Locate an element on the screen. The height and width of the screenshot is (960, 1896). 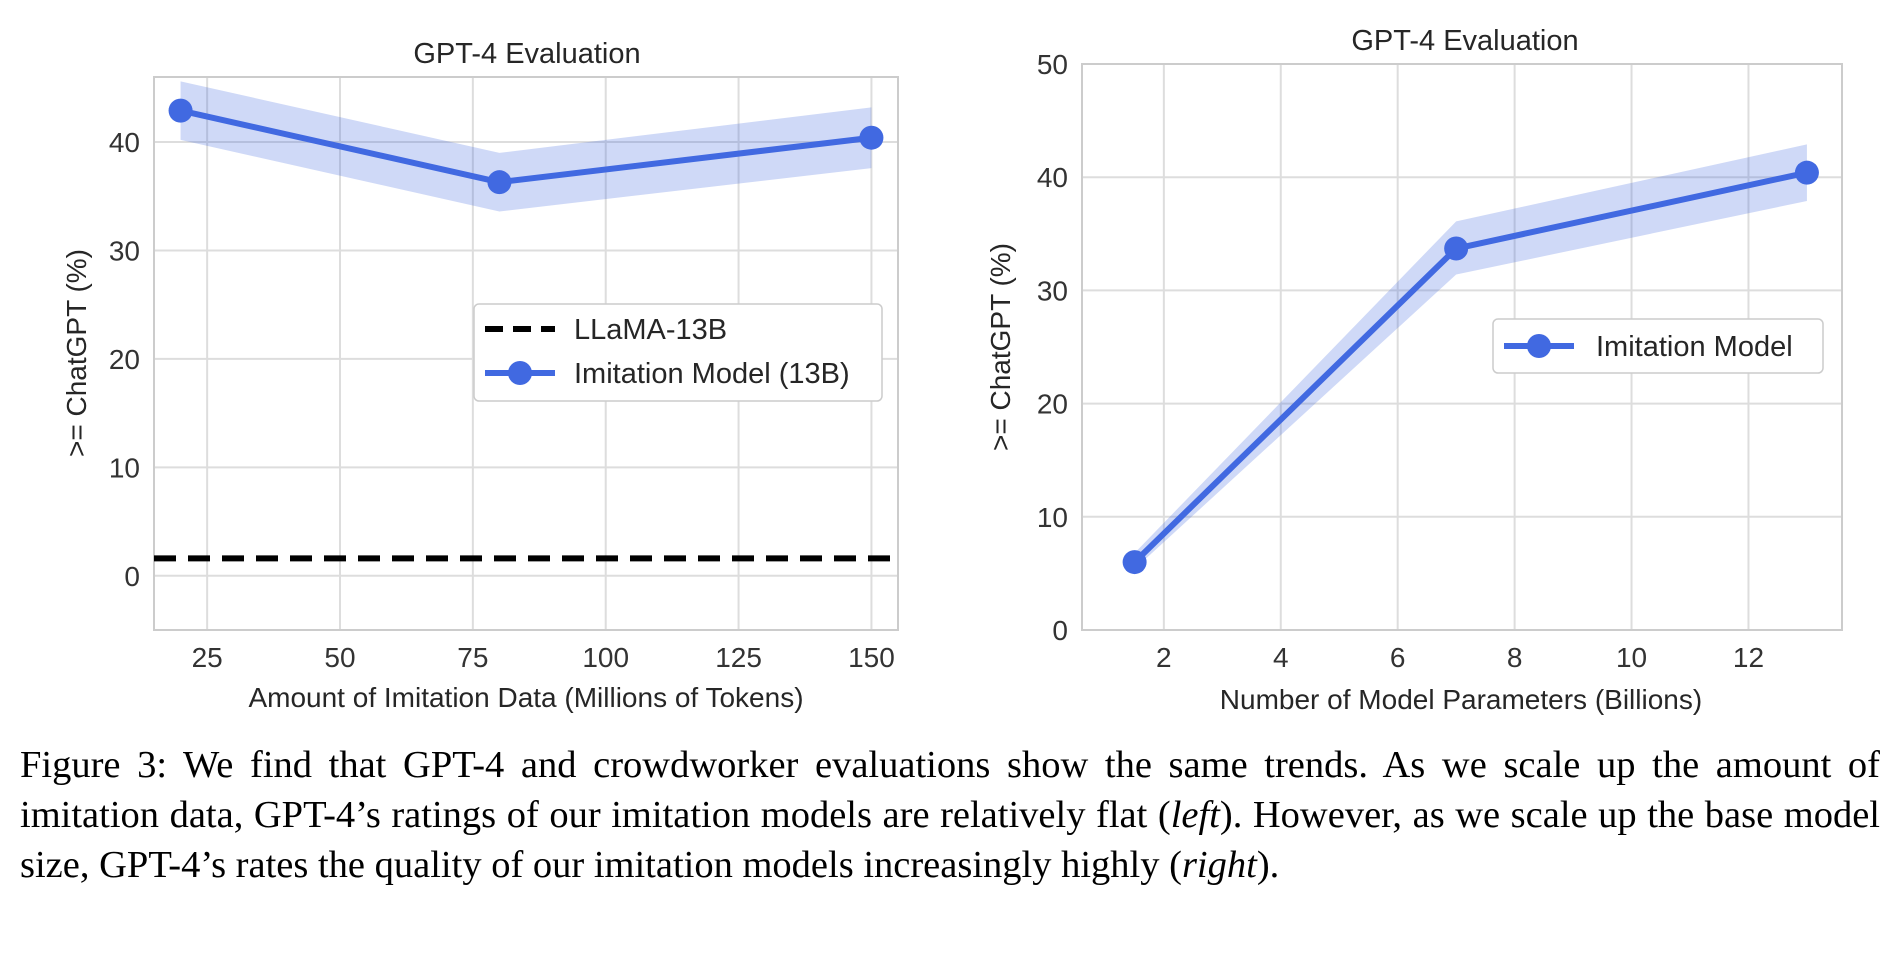
left-legend-box is located at coordinates (678, 352).